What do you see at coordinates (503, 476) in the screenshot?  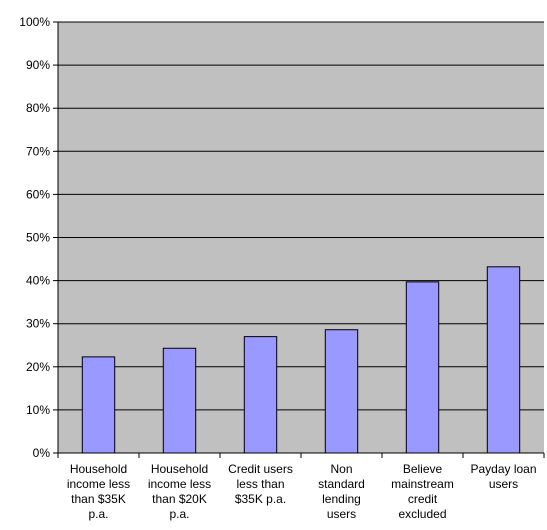 I see `x-category-label: Payday loan users` at bounding box center [503, 476].